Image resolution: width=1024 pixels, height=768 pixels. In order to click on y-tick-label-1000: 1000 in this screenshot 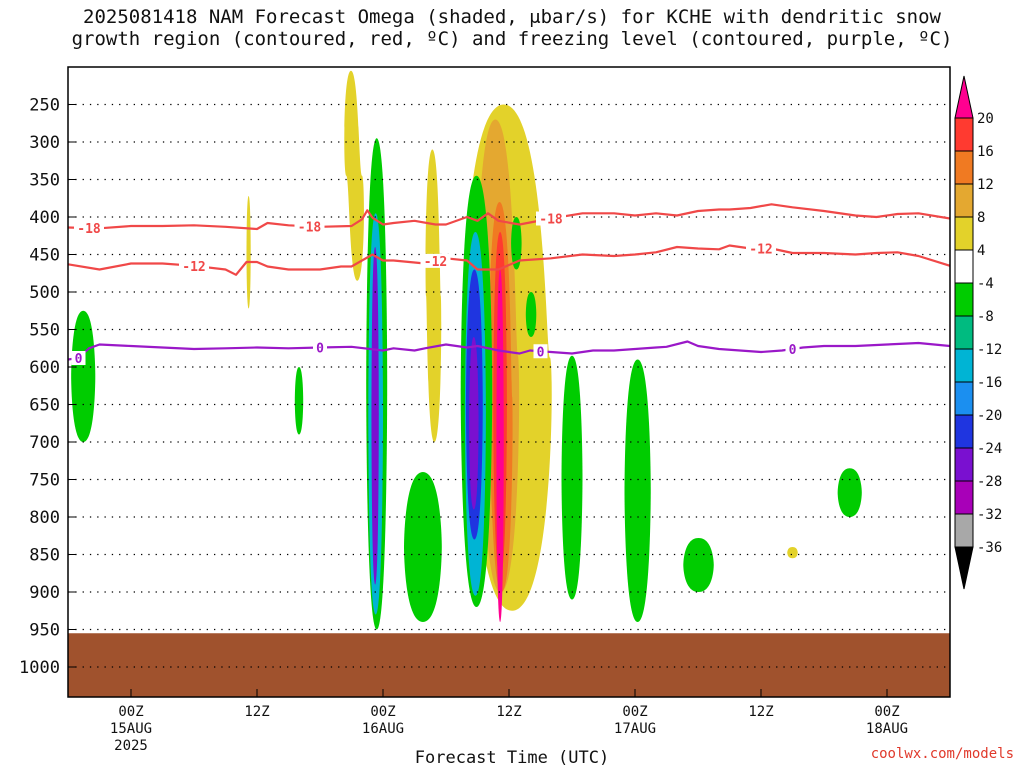, I will do `click(39, 668)`.